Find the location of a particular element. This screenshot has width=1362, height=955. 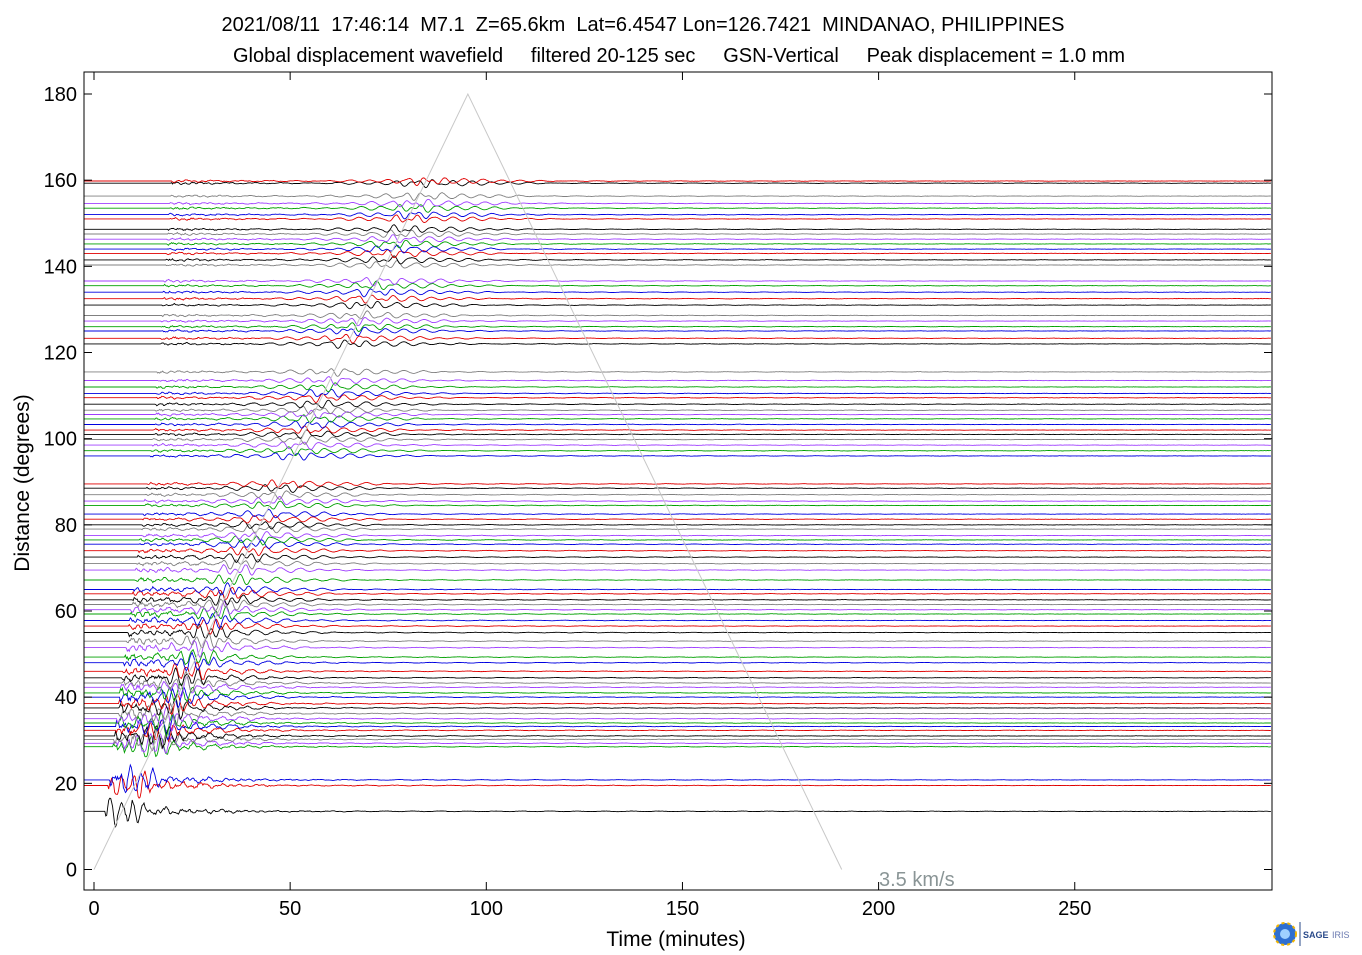

y-tick-label: 20 is located at coordinates (66, 784).